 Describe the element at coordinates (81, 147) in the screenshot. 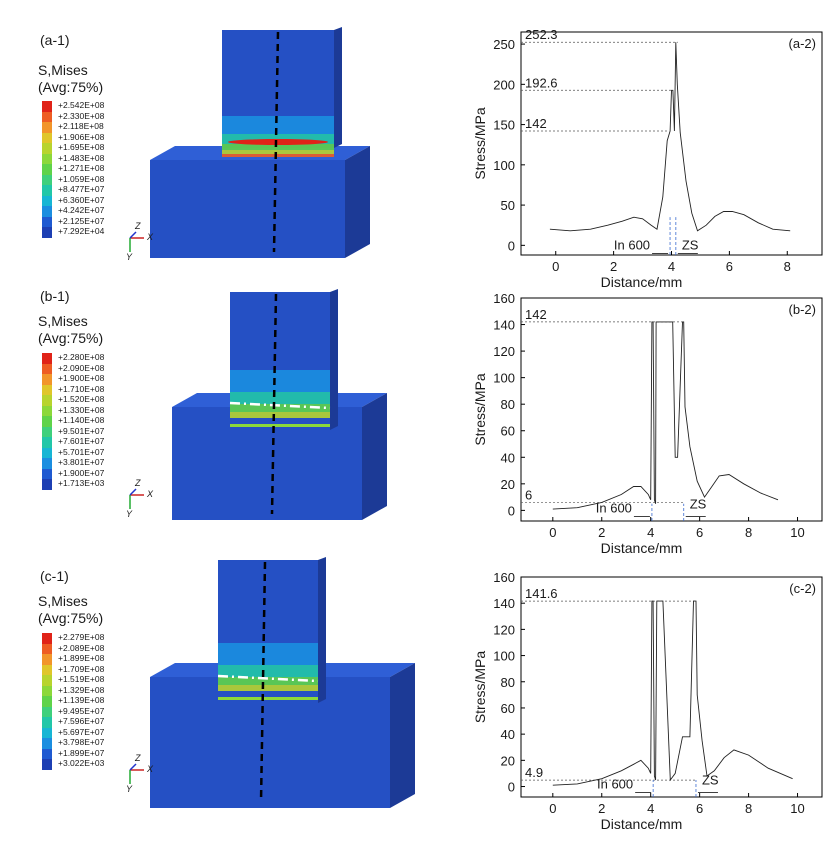

I see `legend-value: +1.695E+08` at that location.